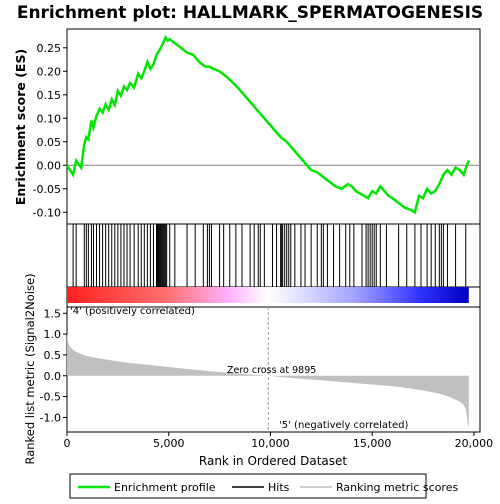 This screenshot has height=504, width=500. What do you see at coordinates (49, 142) in the screenshot?
I see `es-y-tick-label: 0.05` at bounding box center [49, 142].